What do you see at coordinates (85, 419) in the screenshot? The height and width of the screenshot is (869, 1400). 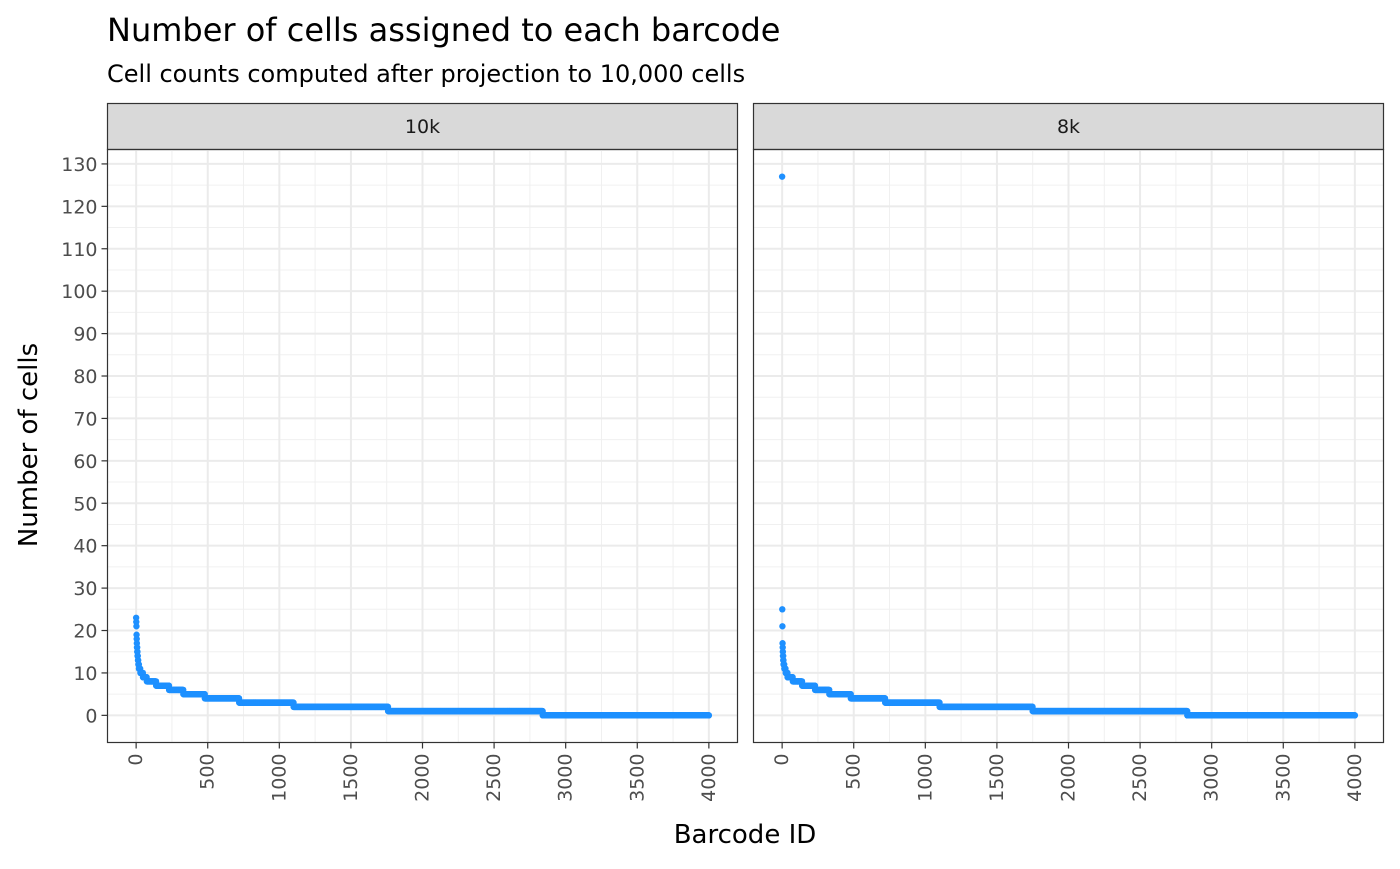 I see `y-tick-label: 70` at bounding box center [85, 419].